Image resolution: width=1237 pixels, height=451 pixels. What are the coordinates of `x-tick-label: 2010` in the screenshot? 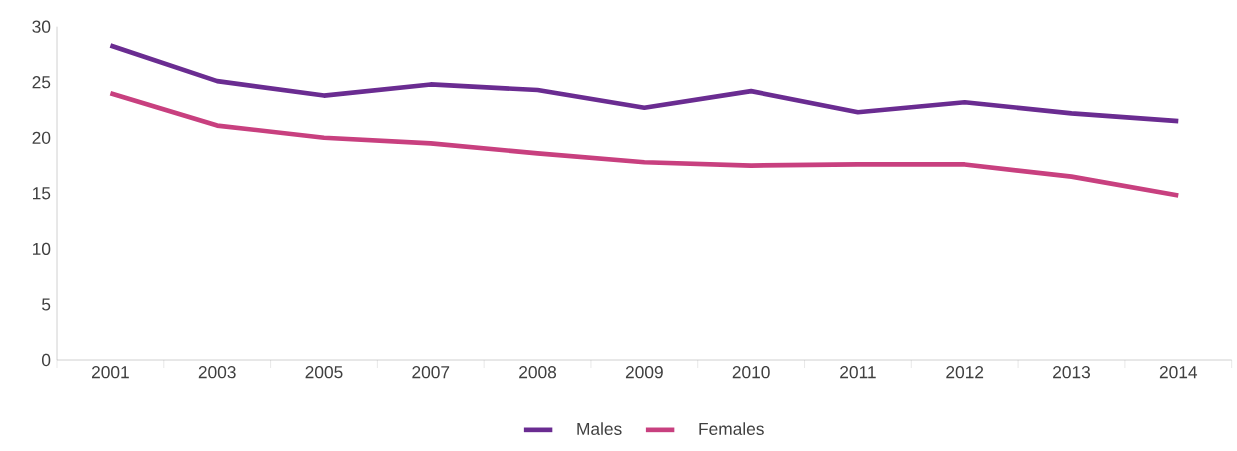 It's located at (751, 372).